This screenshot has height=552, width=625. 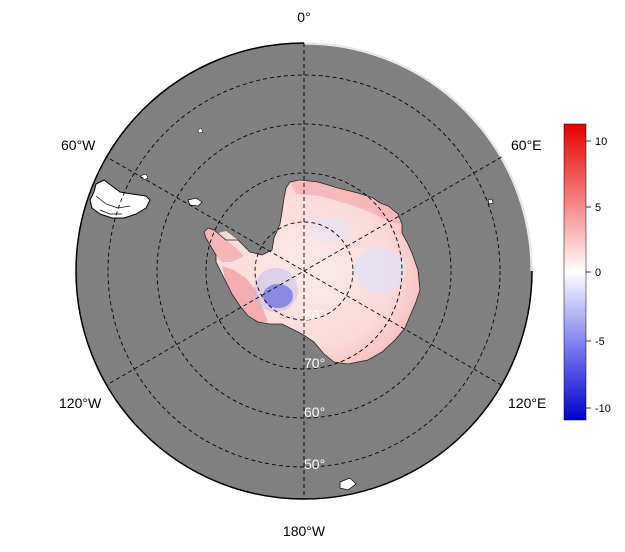 I want to click on lon-label-120w: 120°W, so click(x=80, y=403).